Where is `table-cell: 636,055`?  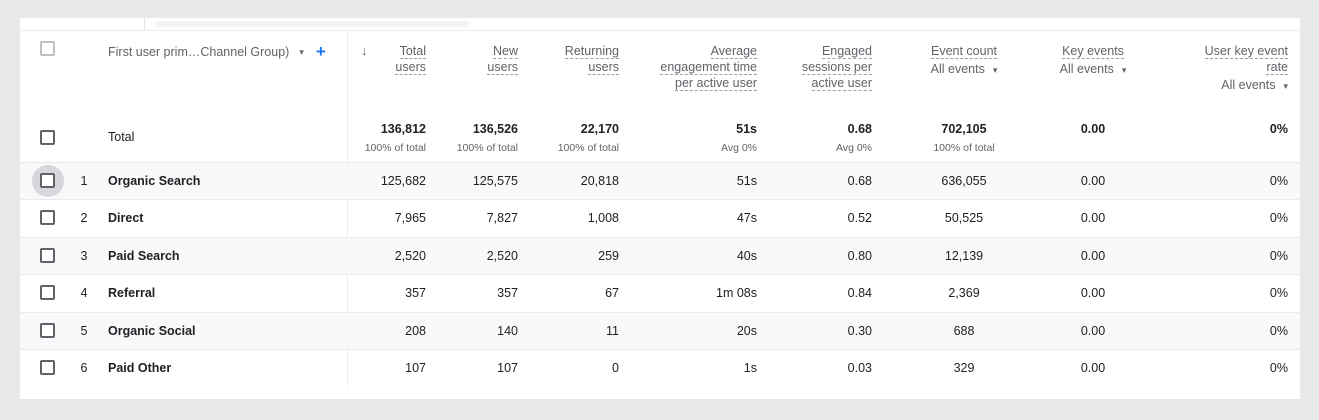 table-cell: 636,055 is located at coordinates (964, 181).